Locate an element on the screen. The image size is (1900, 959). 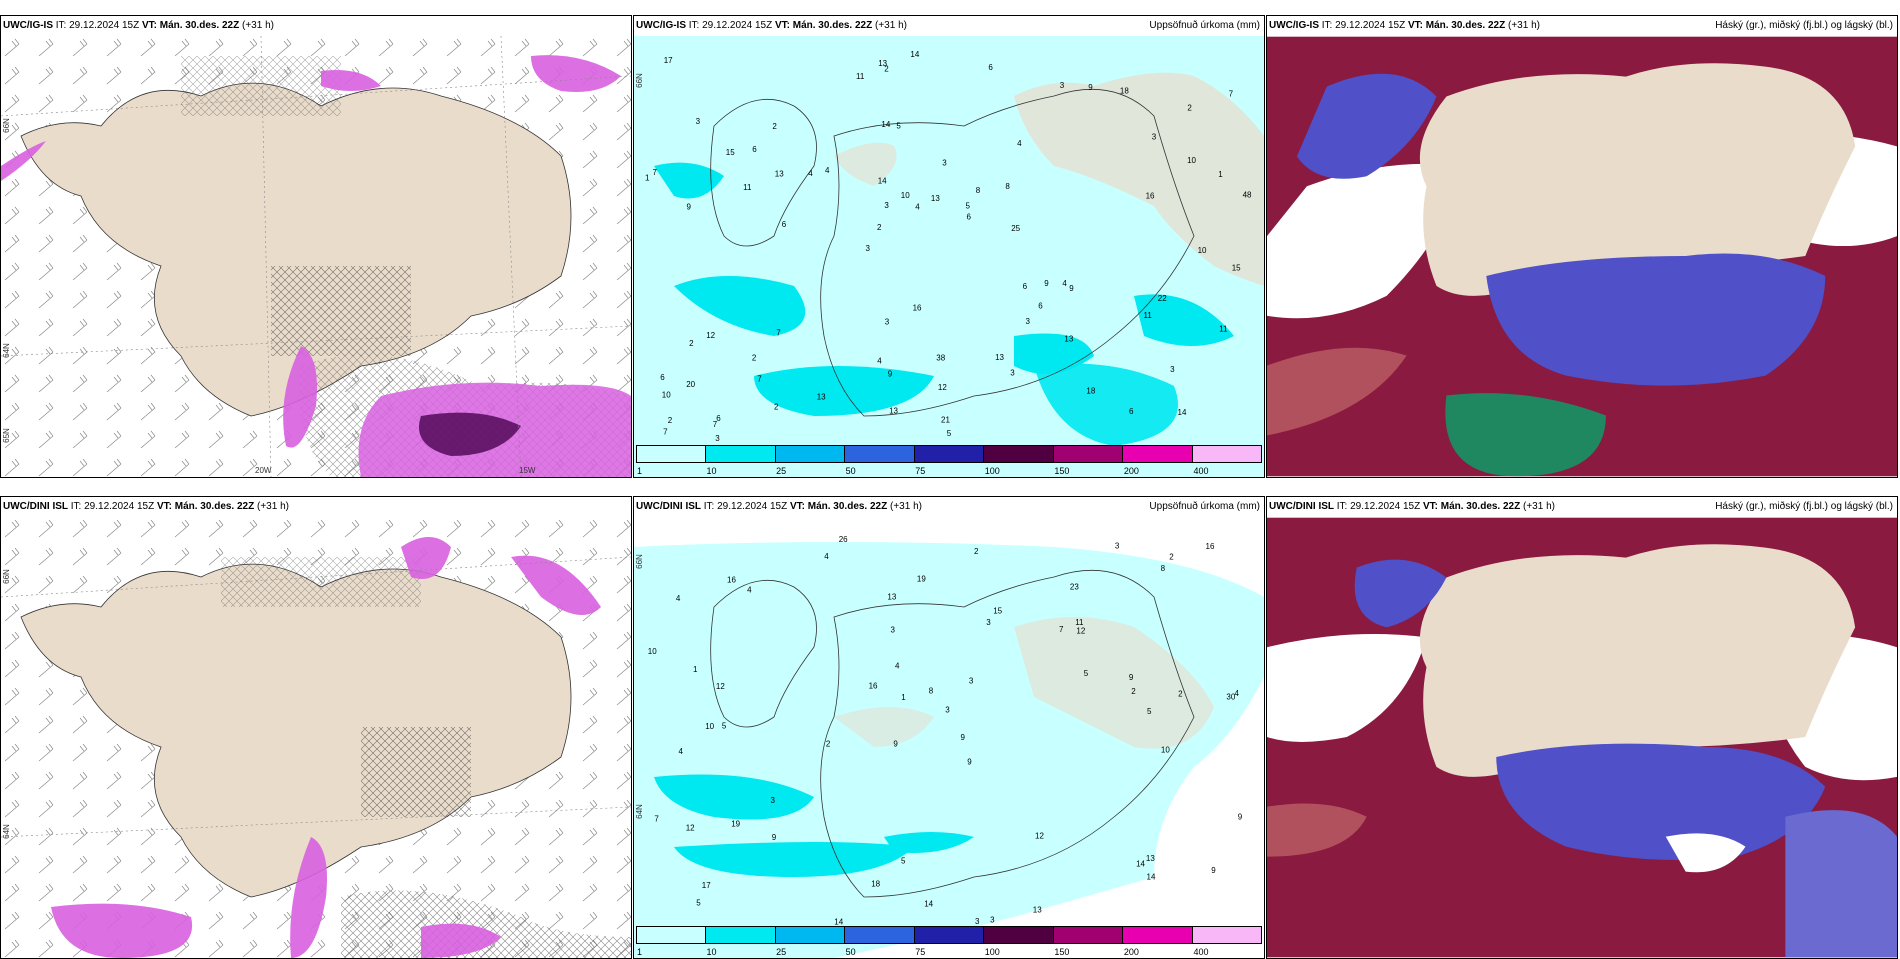
colorbar-tick: 50 is located at coordinates (850, 471).